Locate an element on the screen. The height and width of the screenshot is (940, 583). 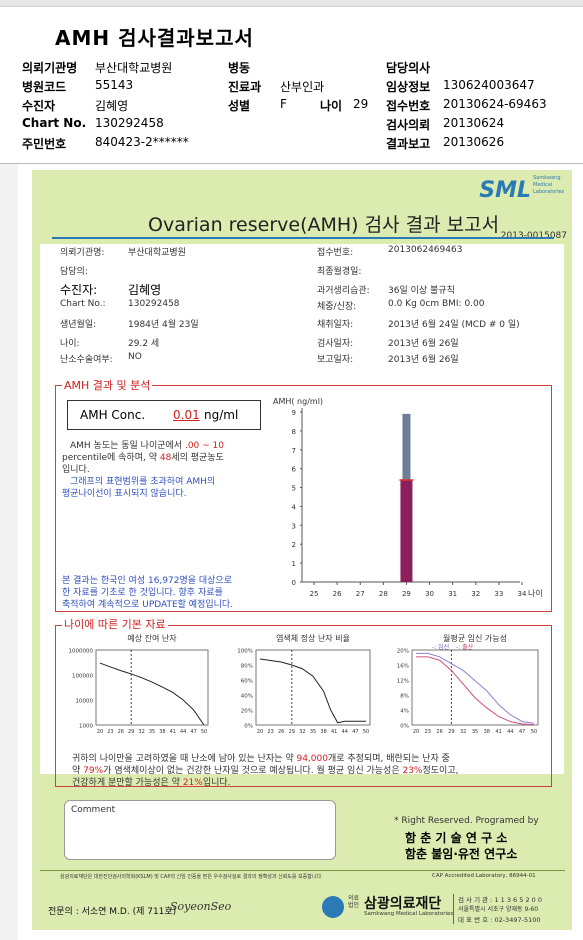
field-label: 접수번호: is located at coordinates (335, 253).